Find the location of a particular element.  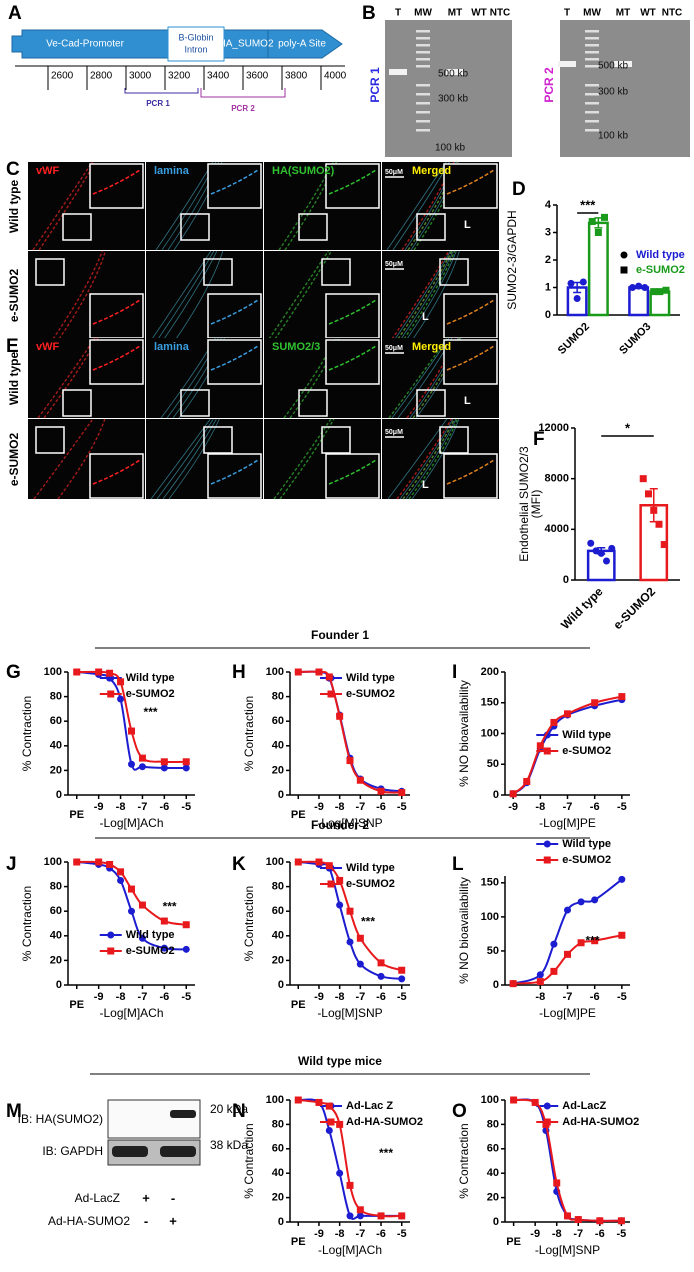

lane-label: T is located at coordinates (567, 13).